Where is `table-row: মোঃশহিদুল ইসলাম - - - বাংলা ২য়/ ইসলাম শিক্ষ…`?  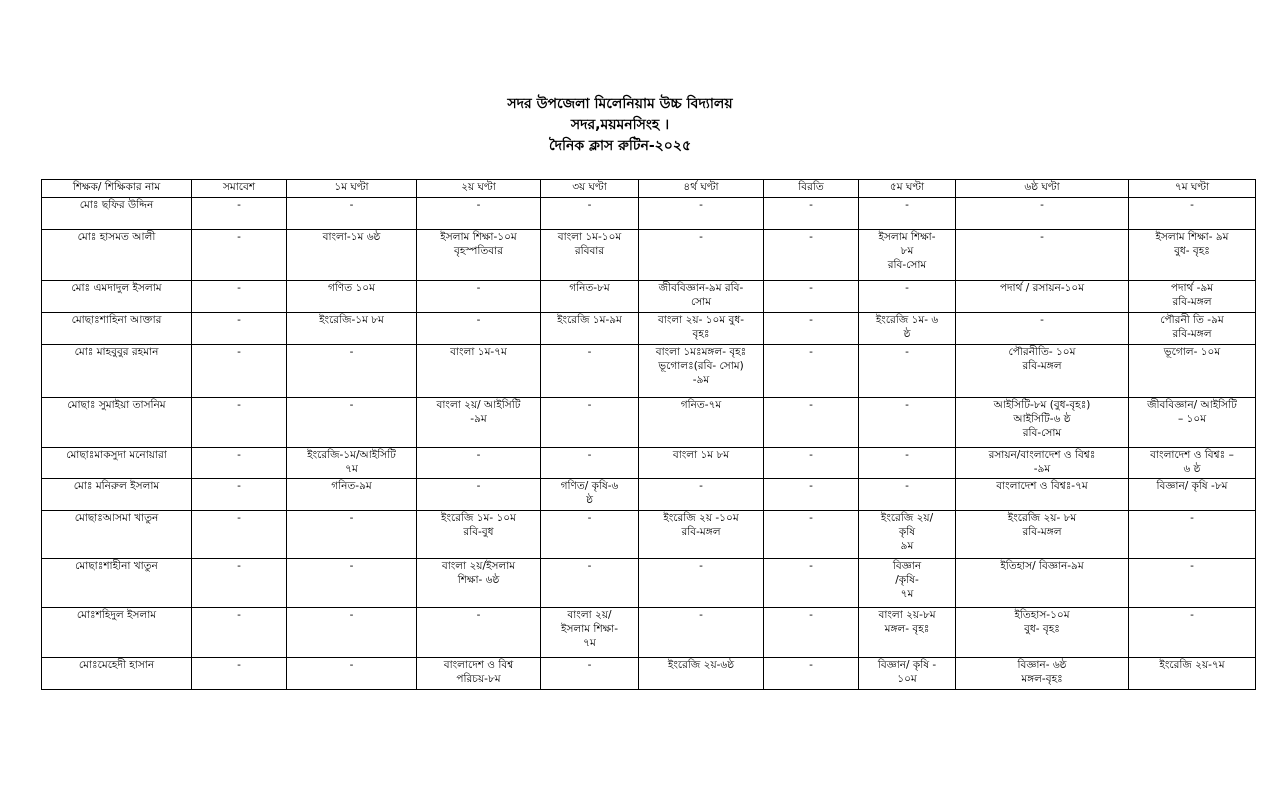 table-row: মোঃশহিদুল ইসলাম - - - বাংলা ২য়/ ইসলাম শিক্ষ… is located at coordinates (648, 632).